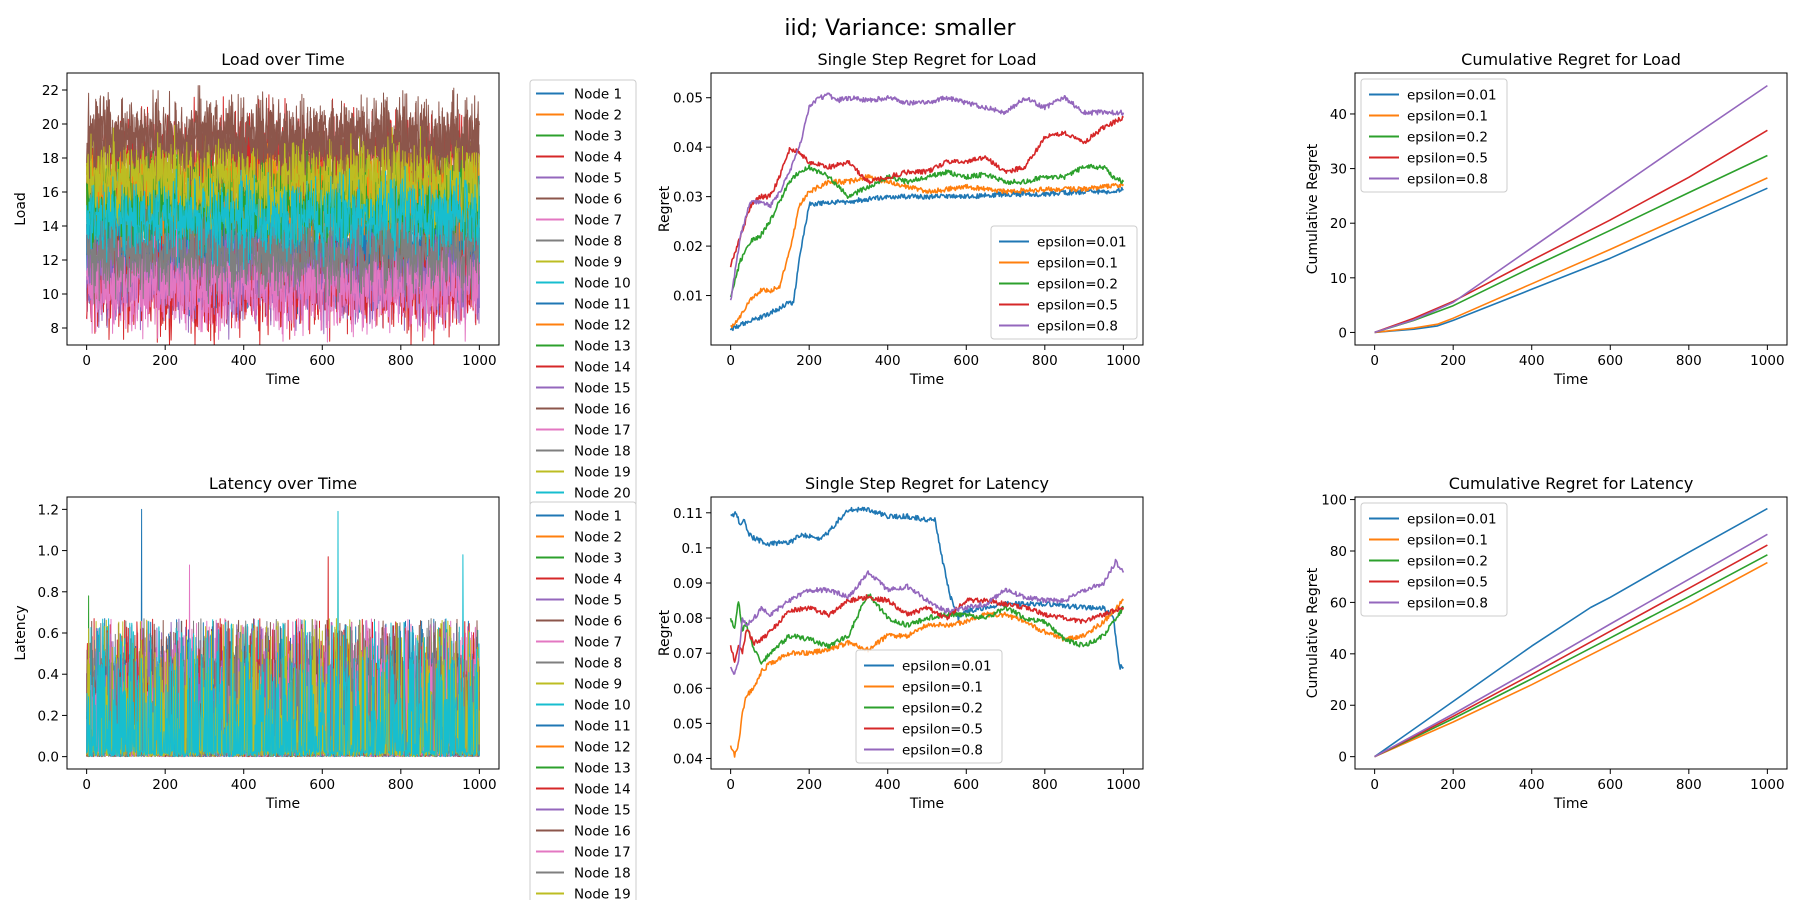  Describe the element at coordinates (688, 247) in the screenshot. I see `y-tick-label: 0.02` at that location.